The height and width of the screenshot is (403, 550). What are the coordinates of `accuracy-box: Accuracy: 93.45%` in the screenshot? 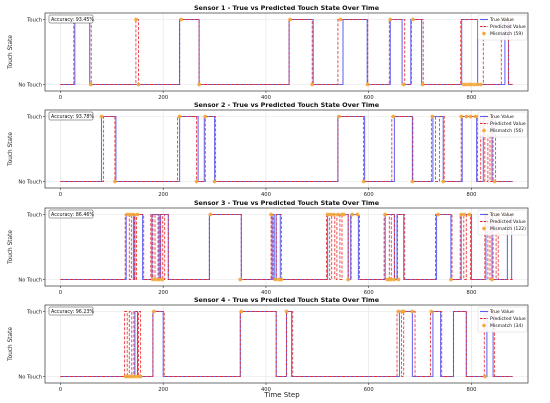 It's located at (71, 19).